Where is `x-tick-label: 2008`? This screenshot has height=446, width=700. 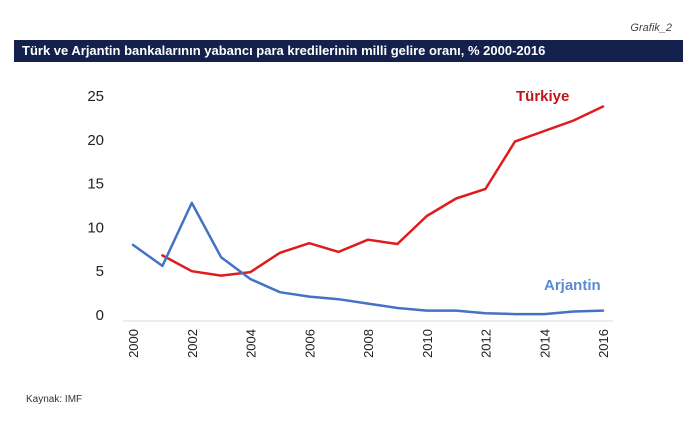 x-tick-label: 2008 is located at coordinates (368, 343).